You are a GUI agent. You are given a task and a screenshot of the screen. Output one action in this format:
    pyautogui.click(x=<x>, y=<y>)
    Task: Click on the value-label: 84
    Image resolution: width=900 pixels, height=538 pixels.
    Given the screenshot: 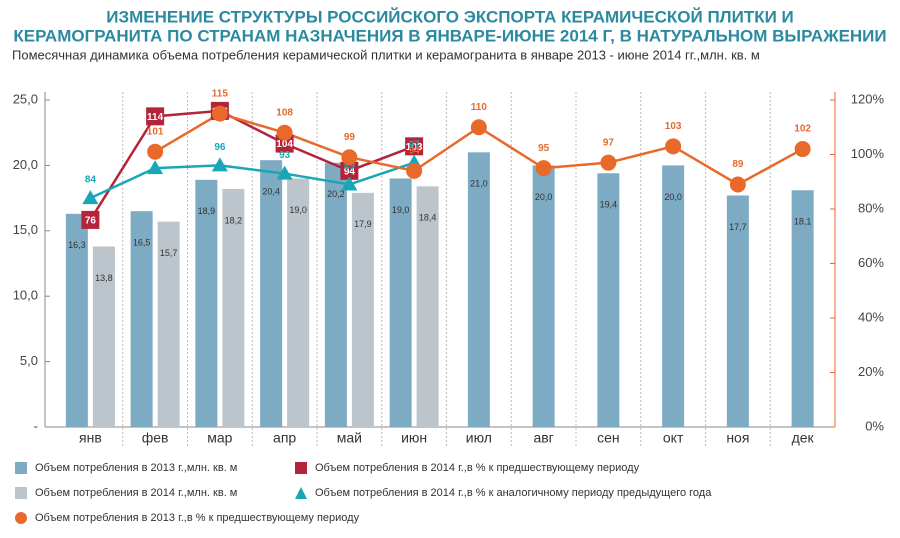 What is the action you would take?
    pyautogui.click(x=91, y=180)
    